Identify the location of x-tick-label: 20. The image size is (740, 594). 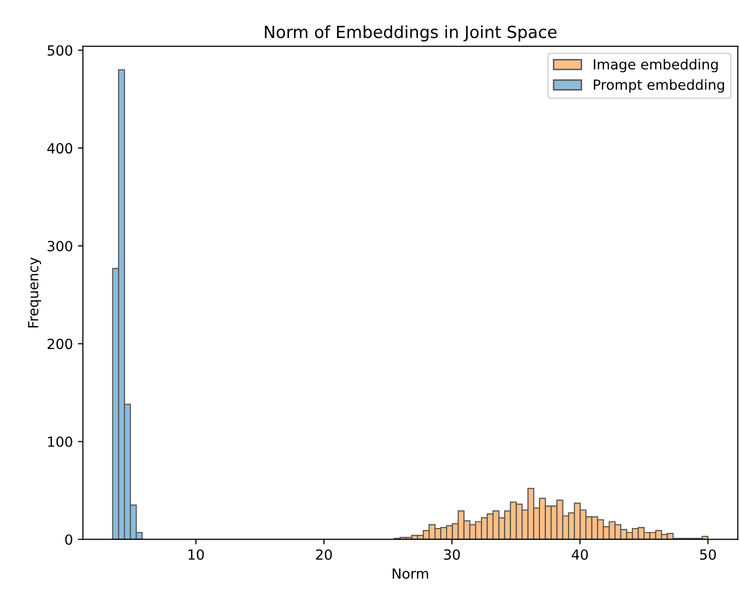
(324, 554).